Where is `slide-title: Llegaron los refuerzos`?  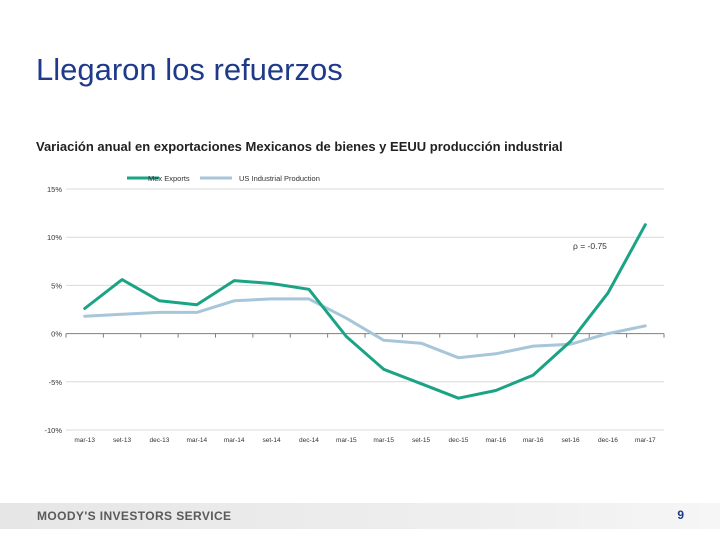
slide-title: Llegaron los refuerzos is located at coordinates (189, 69).